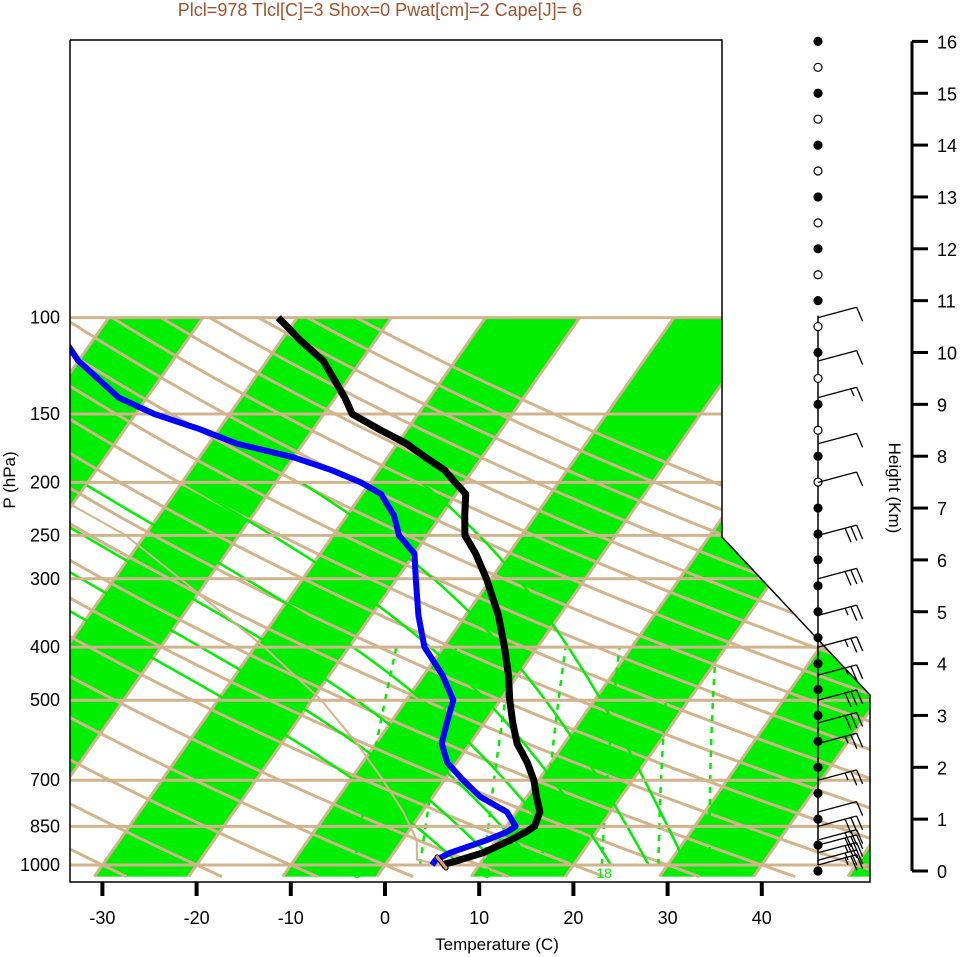 This screenshot has height=957, width=961. I want to click on height-tick-label: 14, so click(947, 146).